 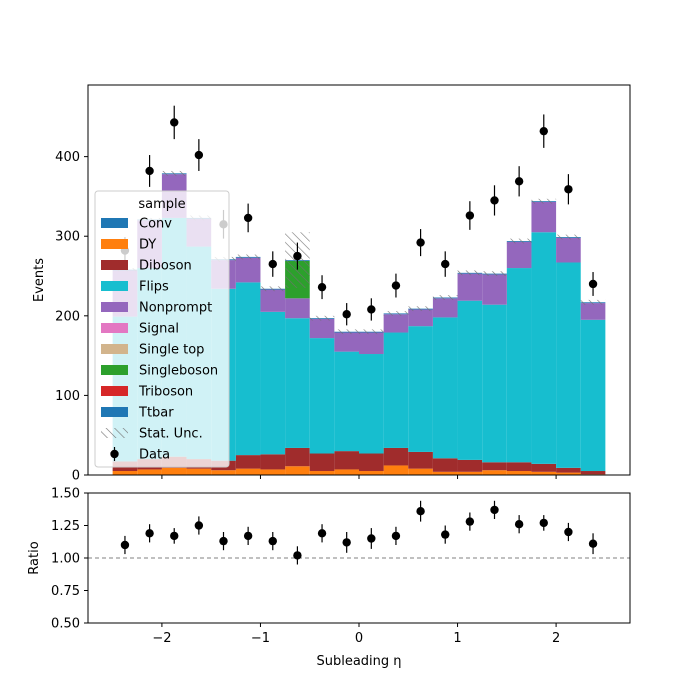 What do you see at coordinates (65, 624) in the screenshot?
I see `ratio-y-tick-label: 0.50` at bounding box center [65, 624].